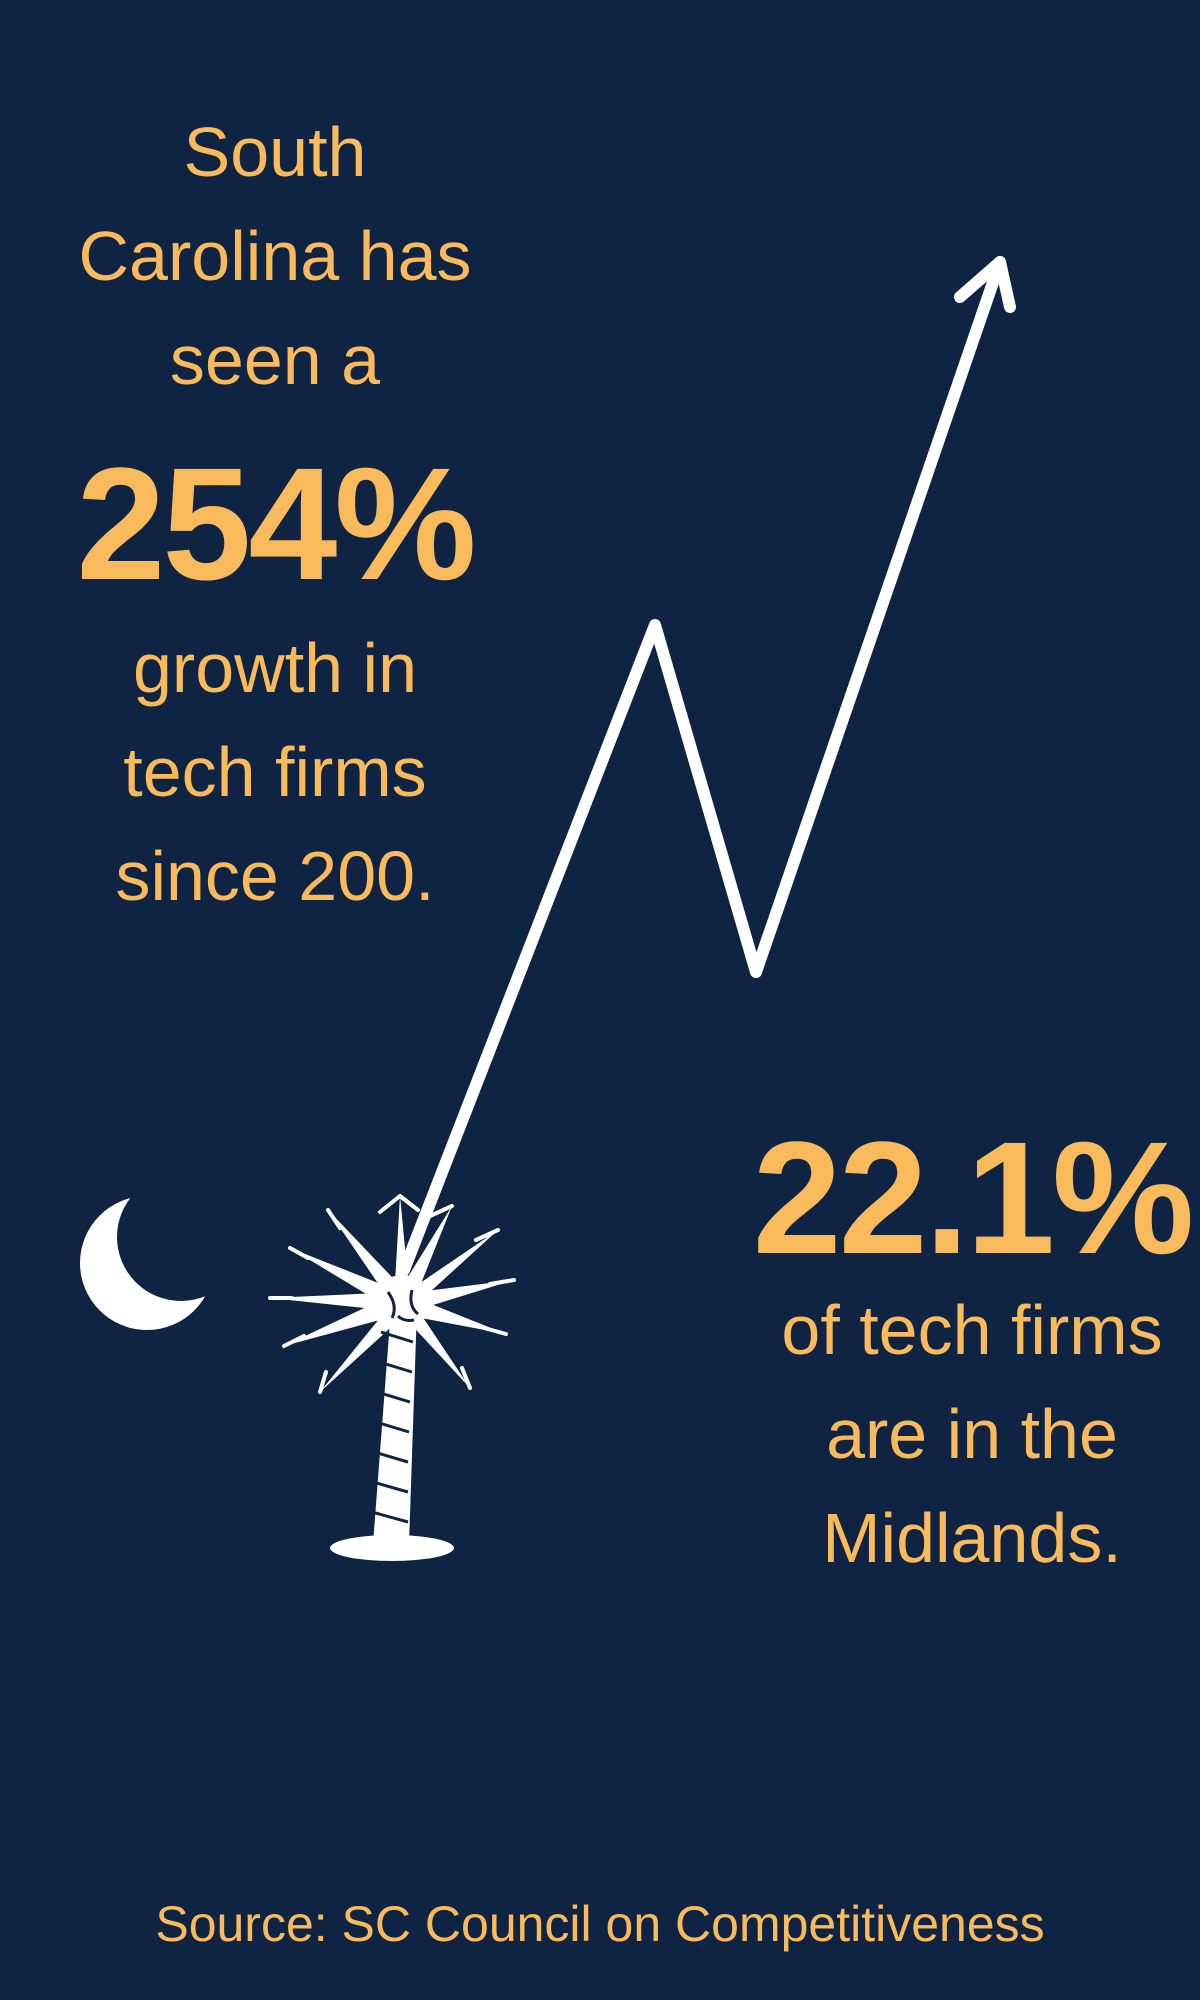 Image resolution: width=1200 pixels, height=2000 pixels. I want to click on stat-midlands-caption-line: of tech firms, so click(972, 1330).